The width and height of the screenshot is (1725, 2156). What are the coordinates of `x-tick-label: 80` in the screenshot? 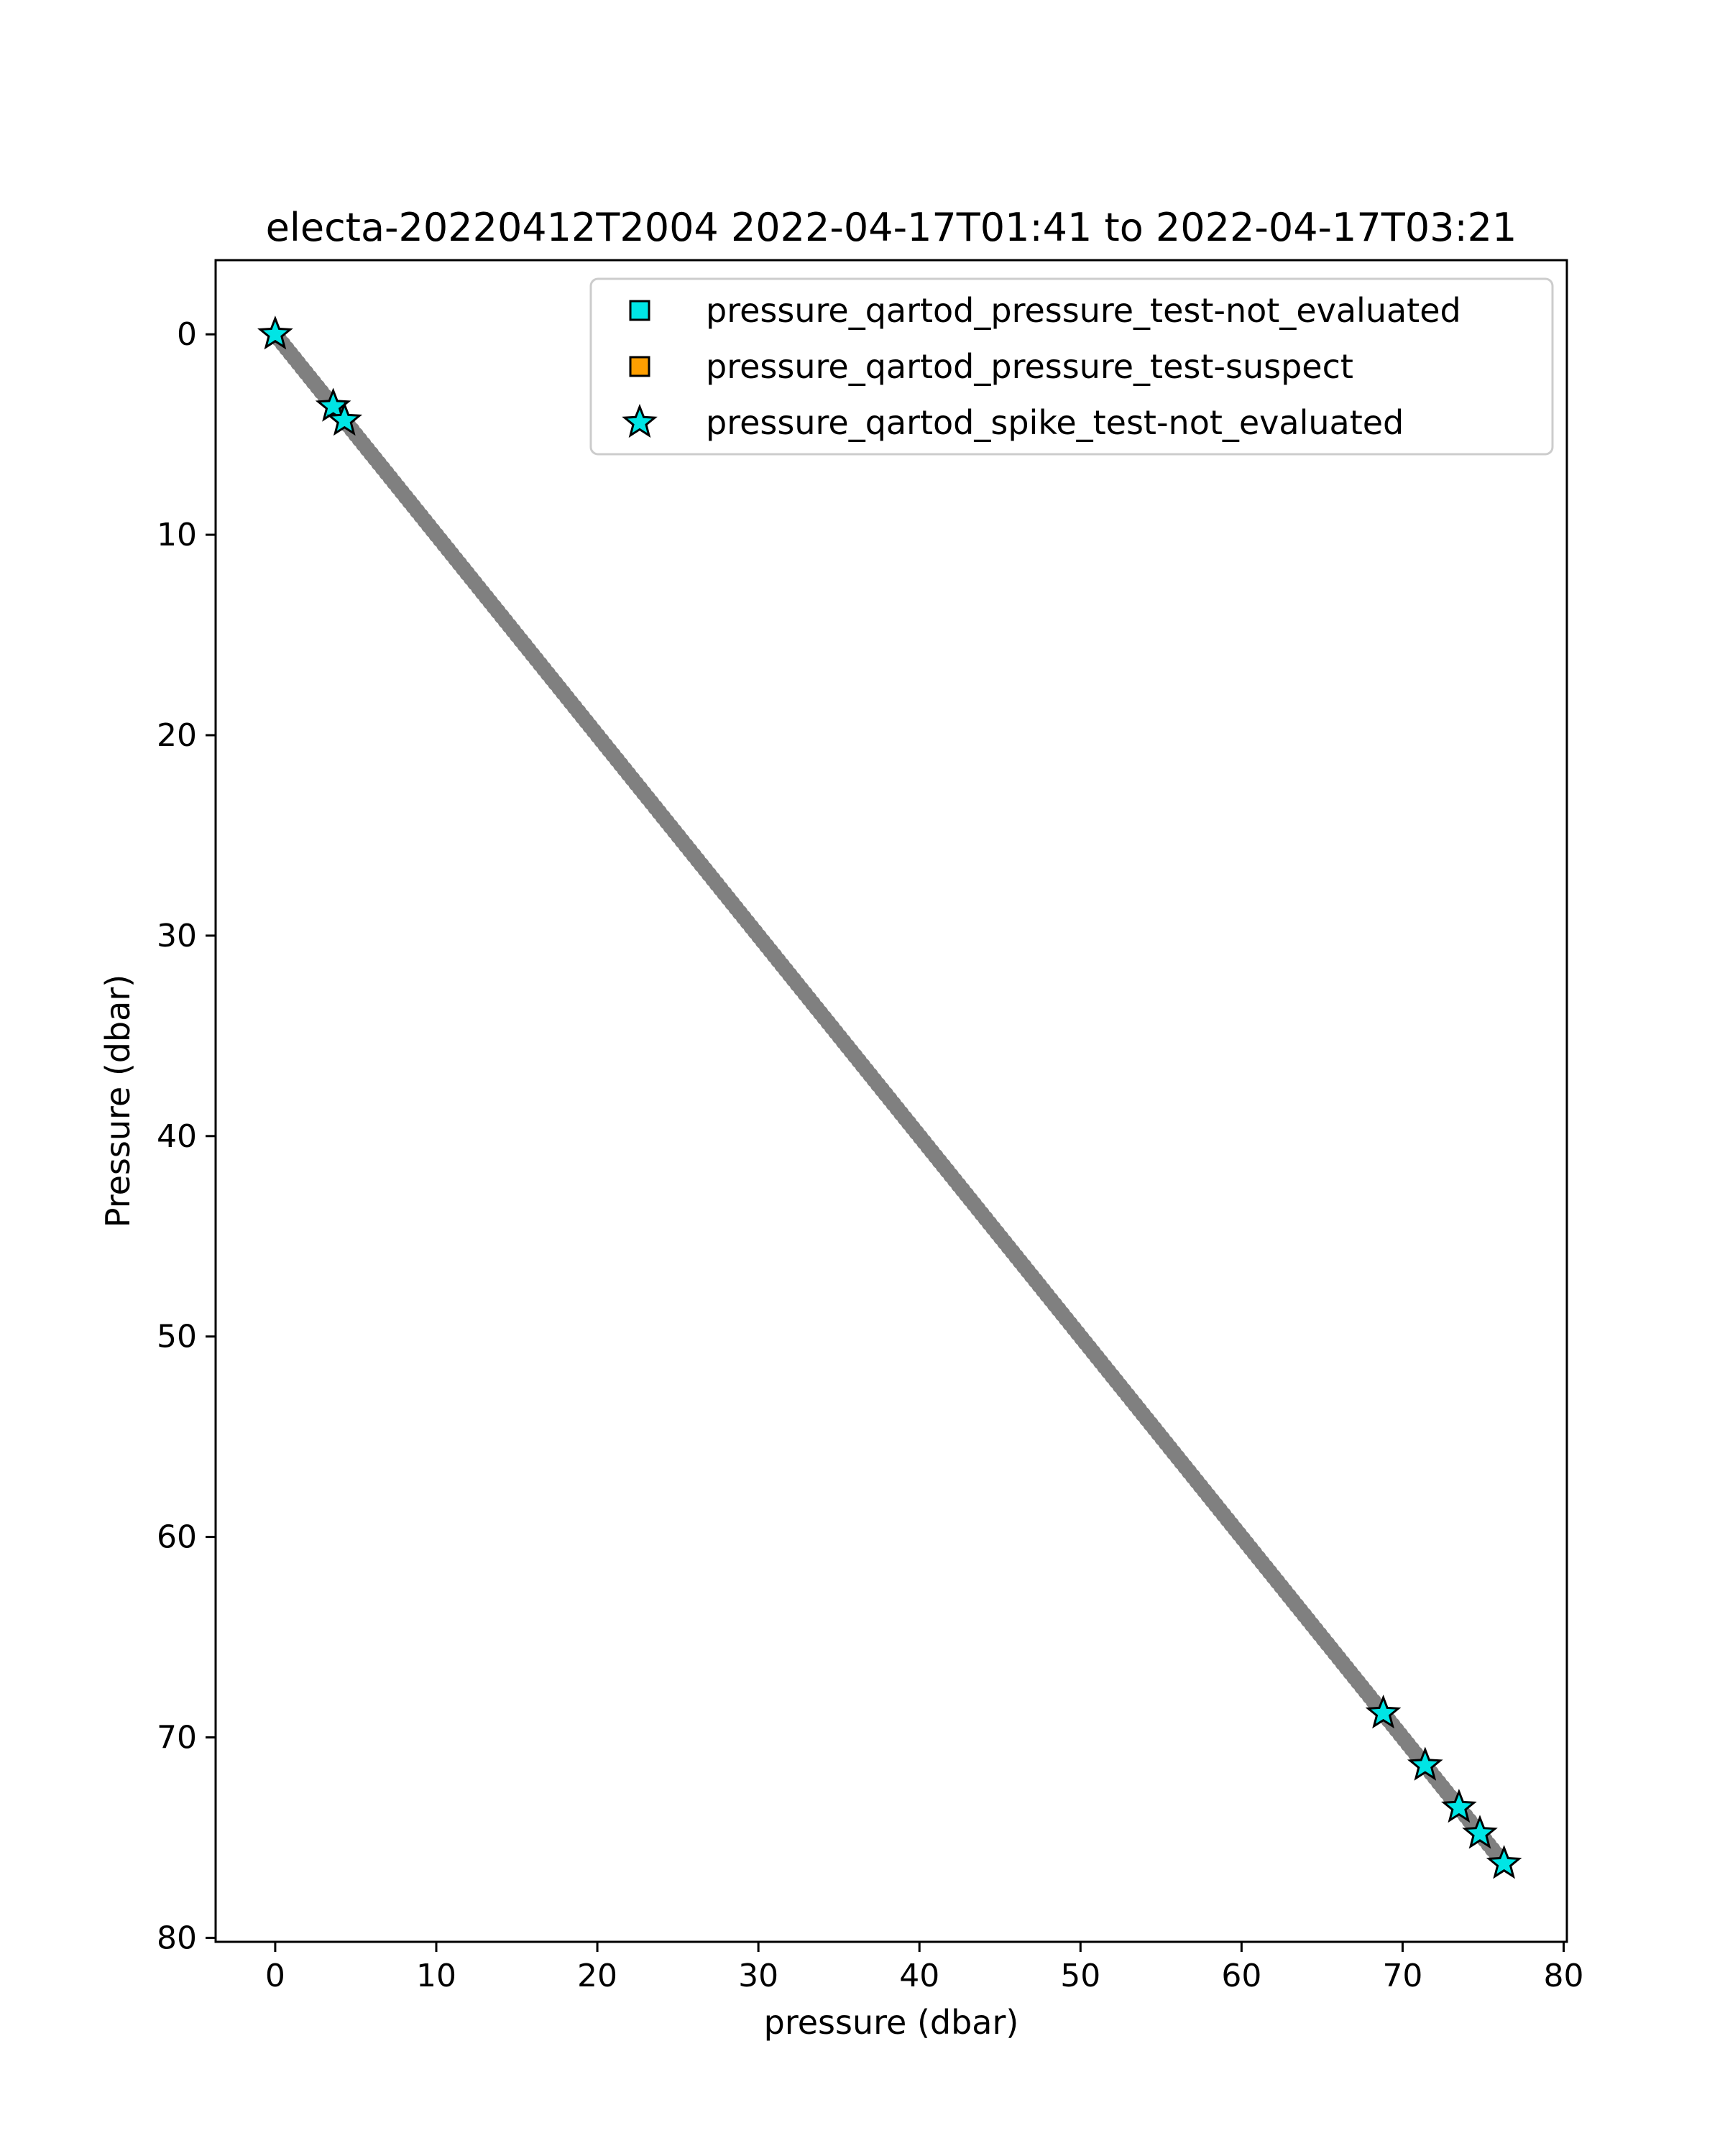 It's located at (1564, 1976).